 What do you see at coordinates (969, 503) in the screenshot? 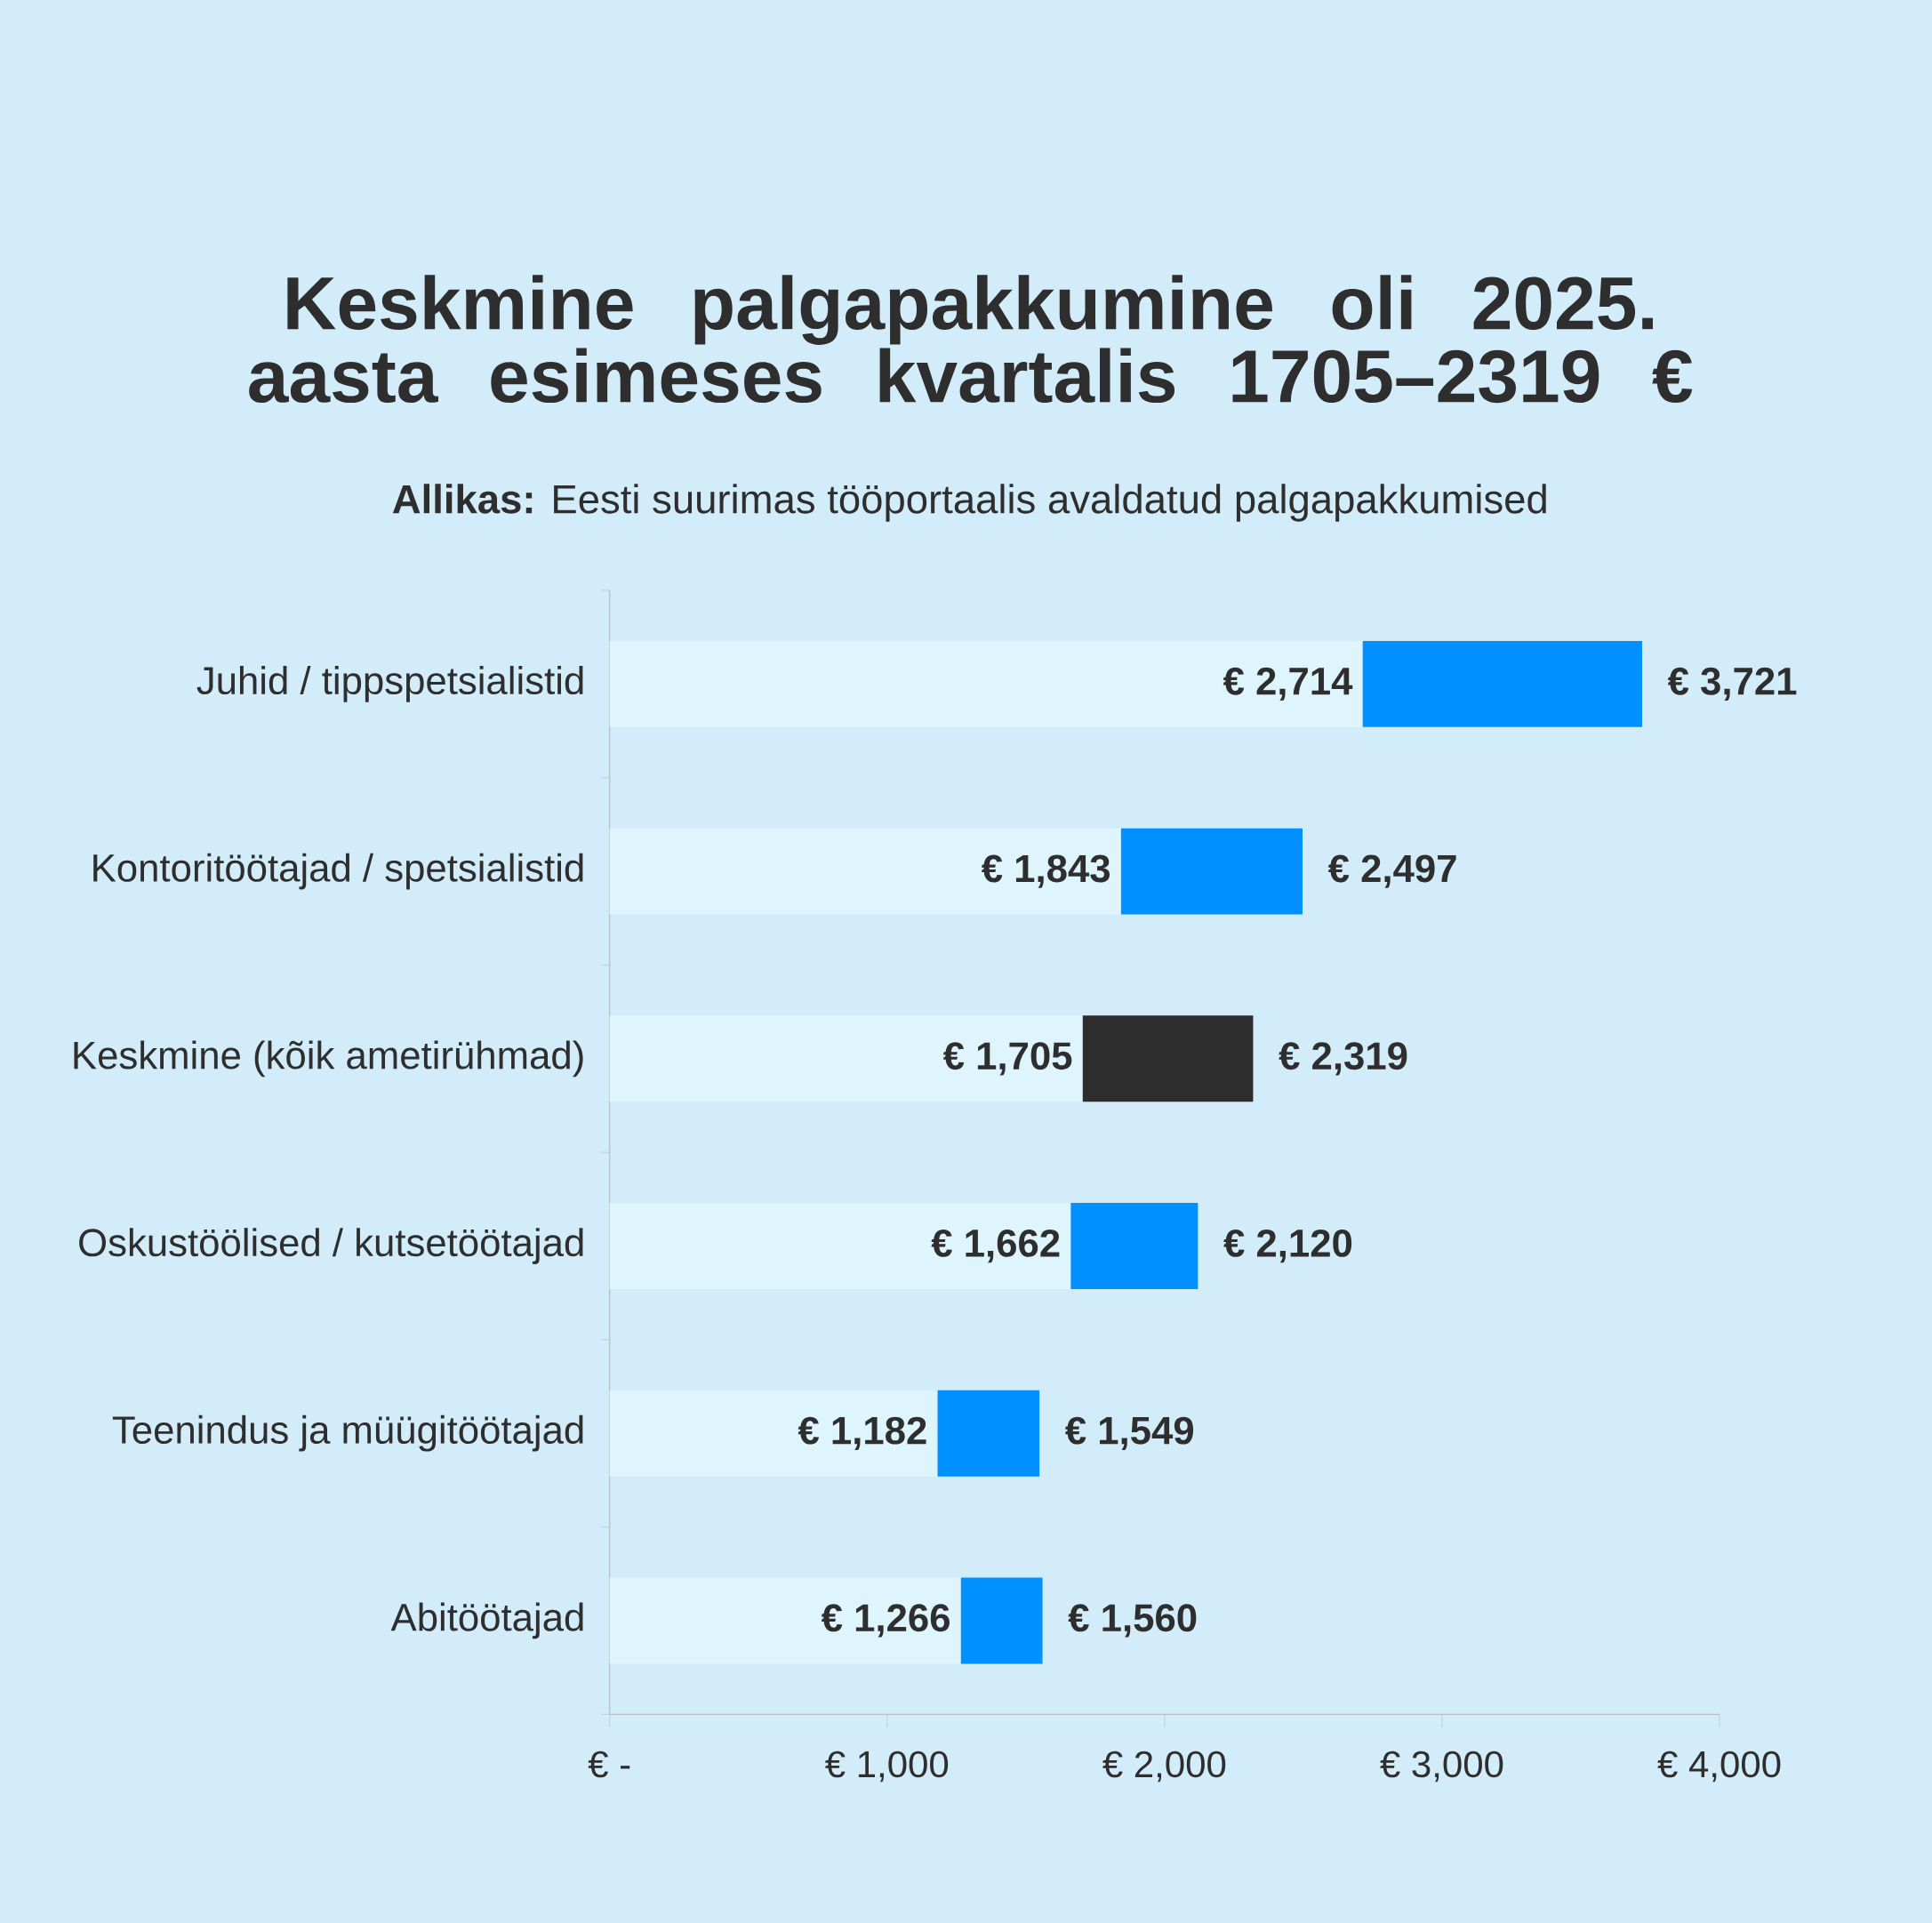
I see `chart-subtitle: Allikas: Eesti suurimas tööportaalis avaldatud palgapakkumised` at bounding box center [969, 503].